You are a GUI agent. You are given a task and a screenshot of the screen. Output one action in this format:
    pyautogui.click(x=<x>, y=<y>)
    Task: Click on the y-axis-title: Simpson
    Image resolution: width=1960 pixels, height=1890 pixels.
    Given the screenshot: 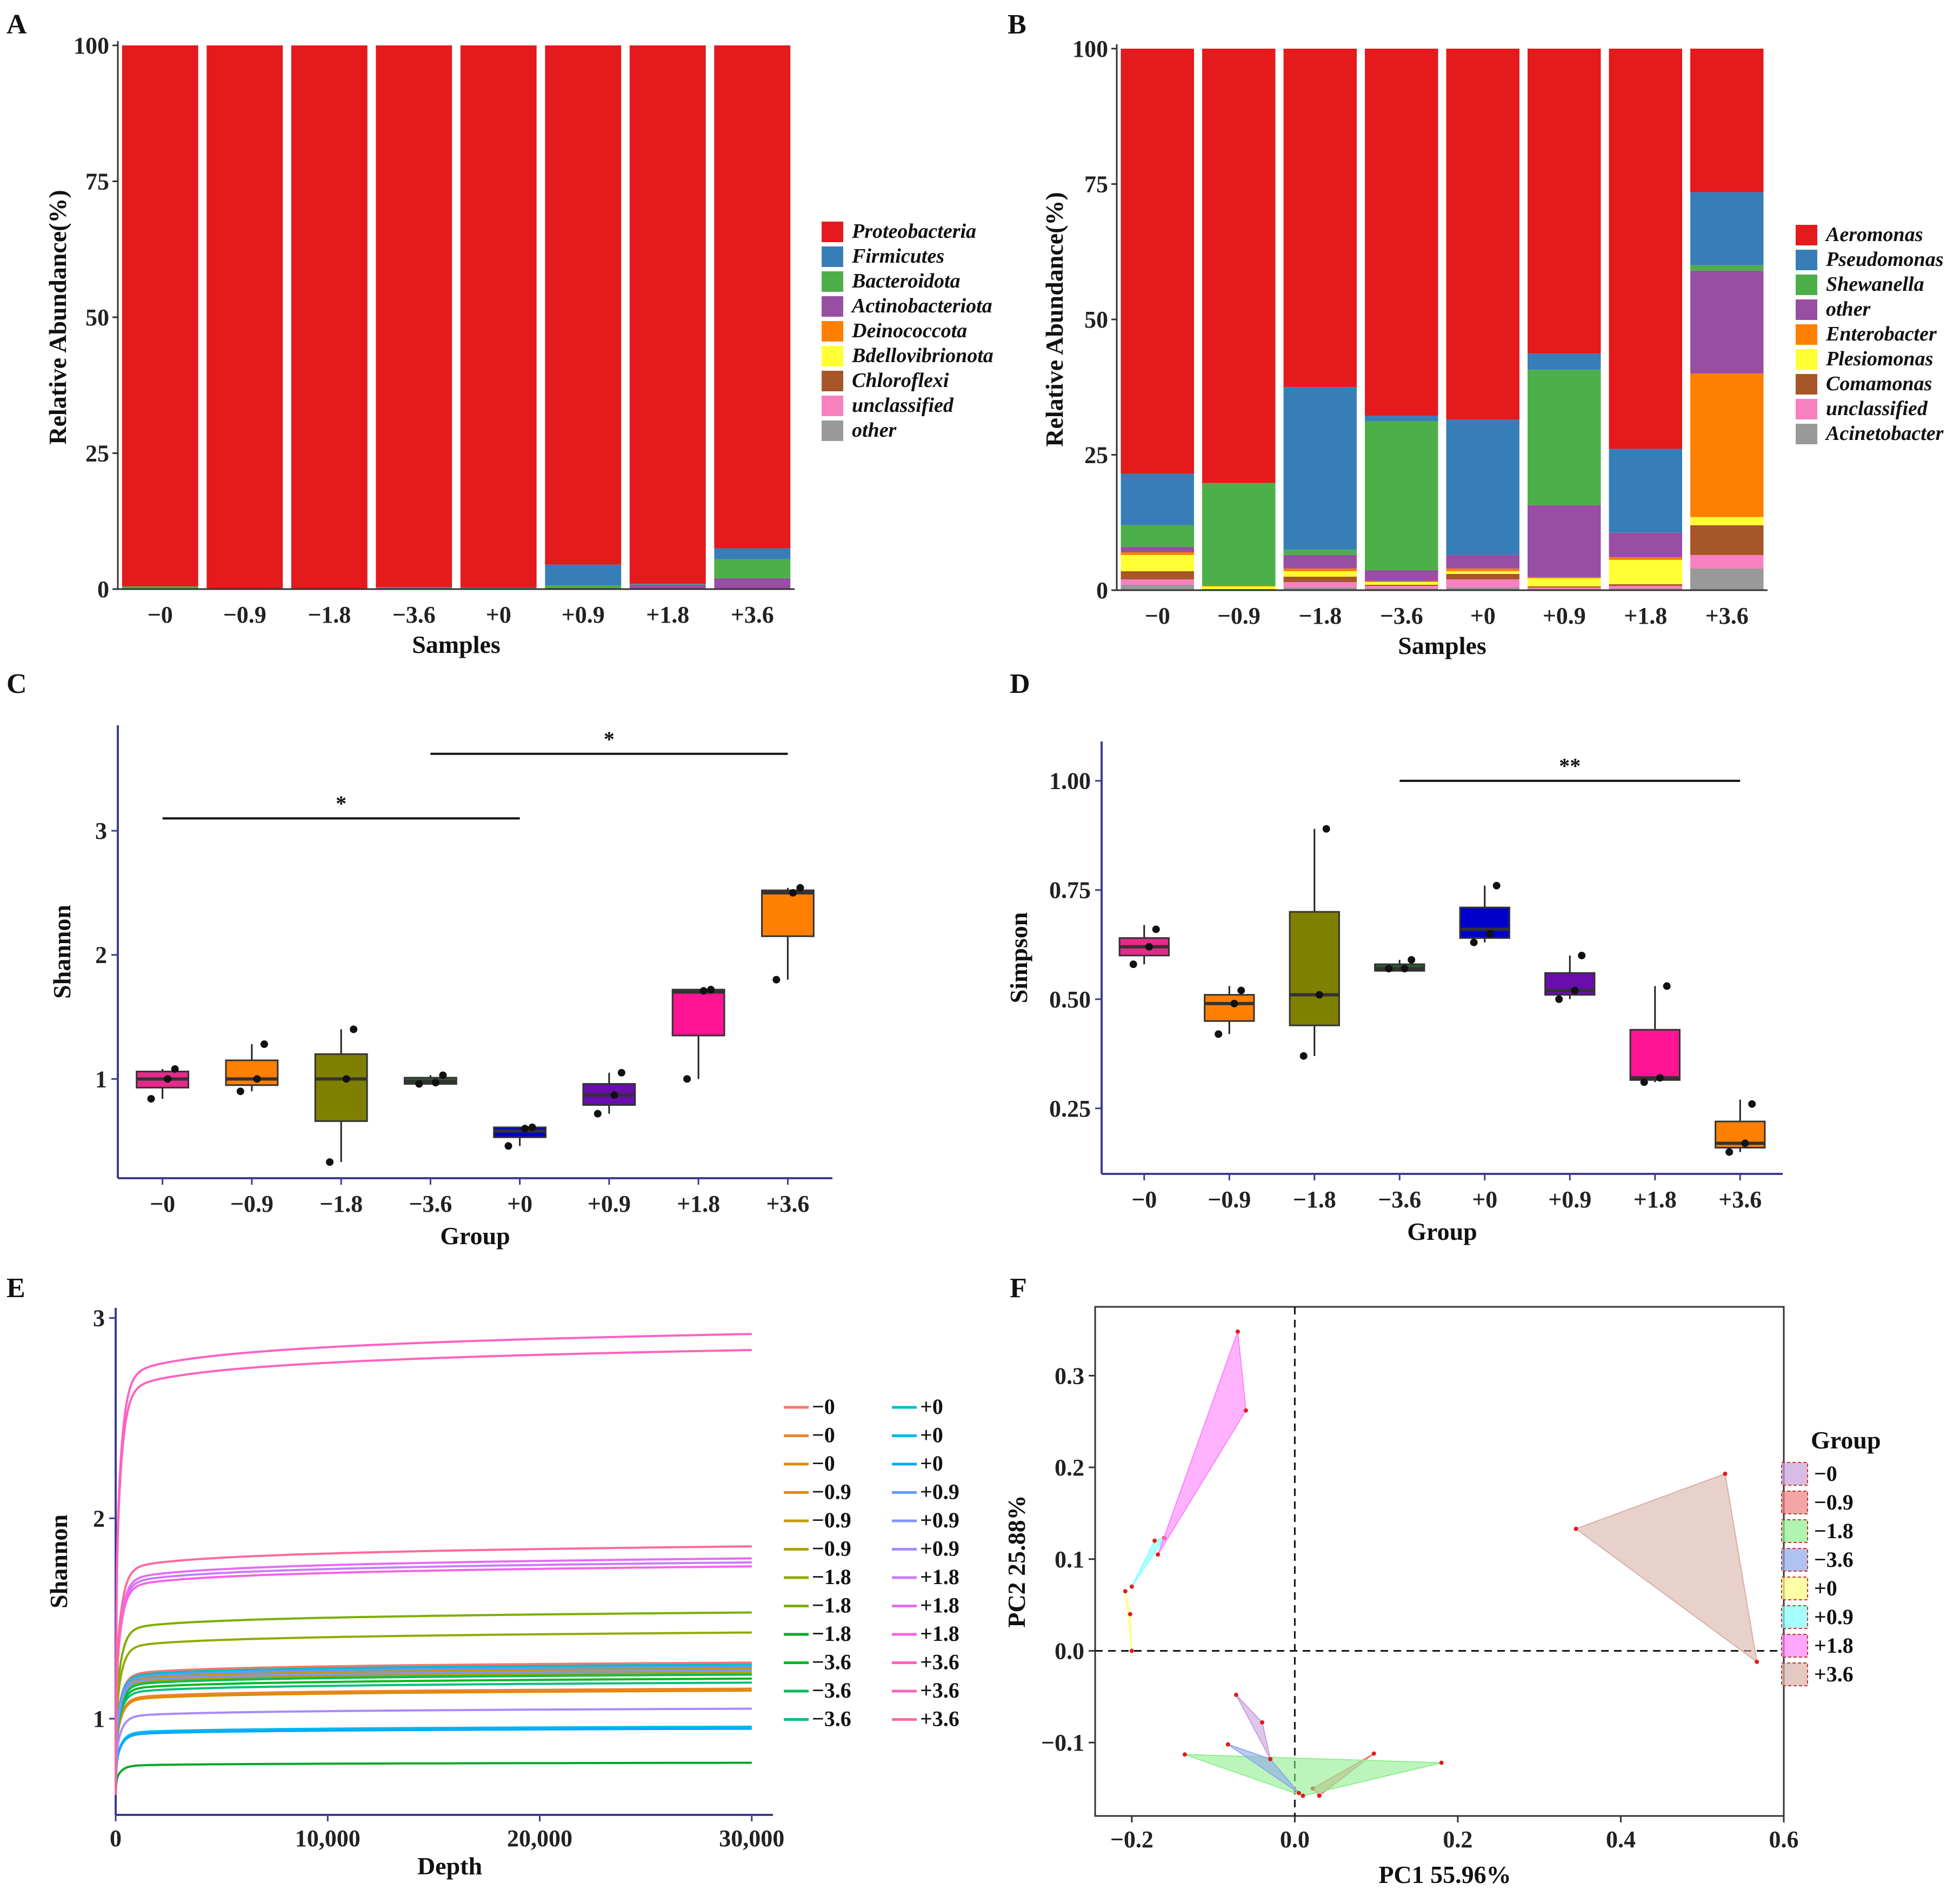 What is the action you would take?
    pyautogui.click(x=1019, y=958)
    